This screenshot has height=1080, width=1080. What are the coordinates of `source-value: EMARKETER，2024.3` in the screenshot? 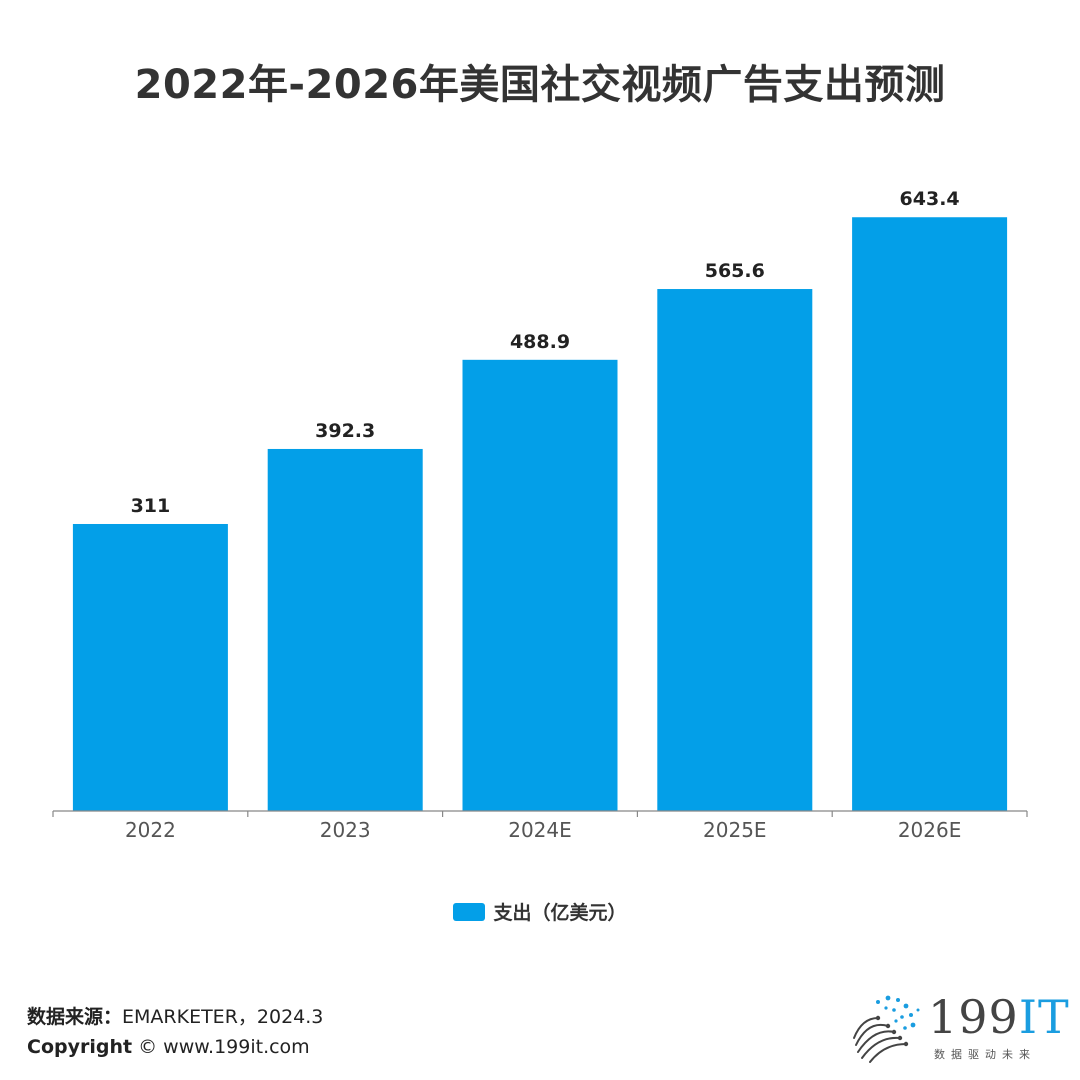 It's located at (223, 1017).